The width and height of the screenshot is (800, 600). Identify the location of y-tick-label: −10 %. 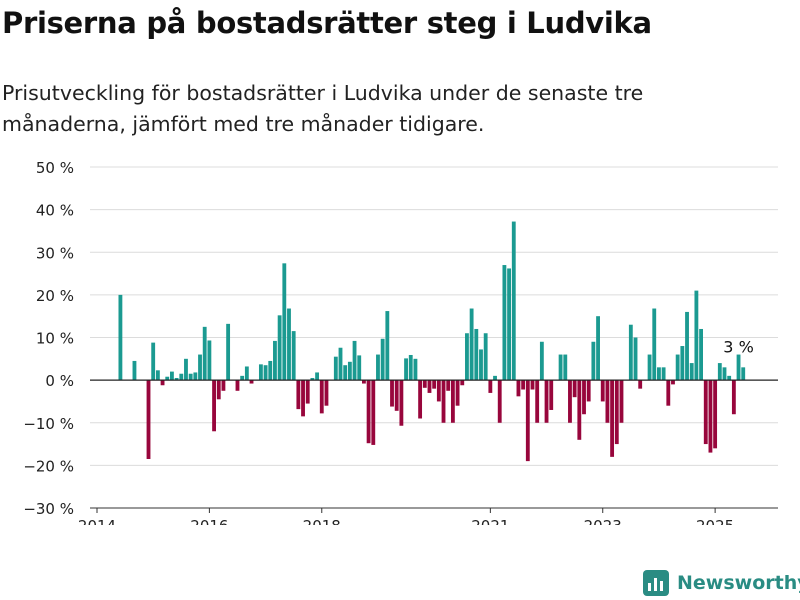
(48, 424).